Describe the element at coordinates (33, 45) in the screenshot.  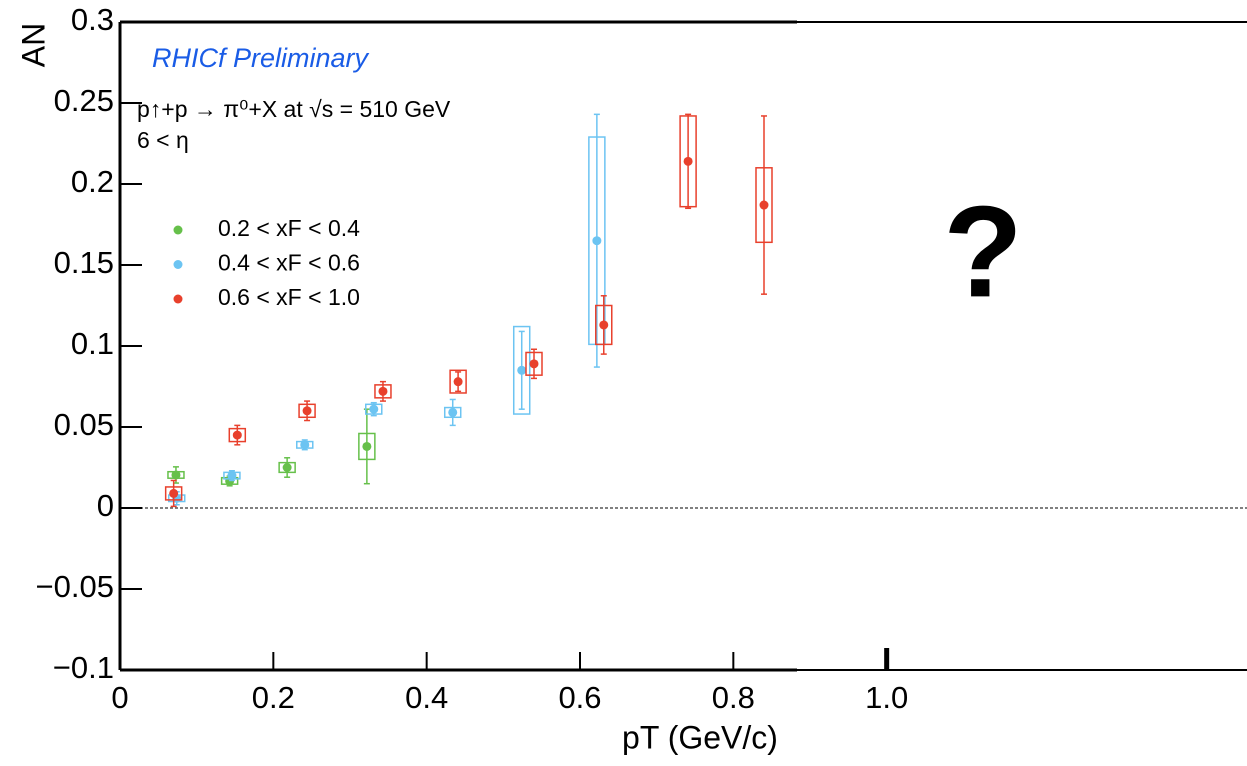
I see `y-axis-label: AN` at that location.